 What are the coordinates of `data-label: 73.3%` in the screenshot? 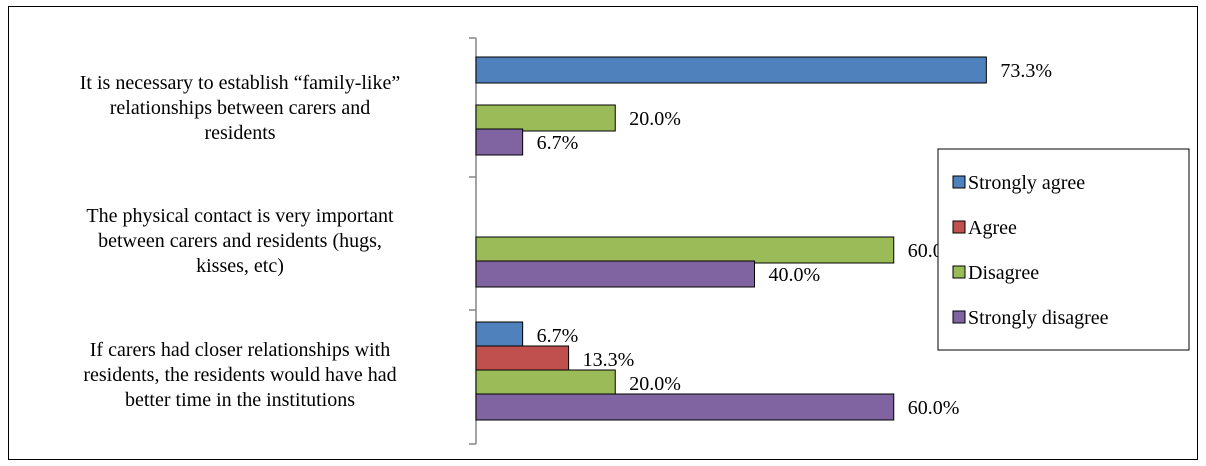 It's located at (1026, 71).